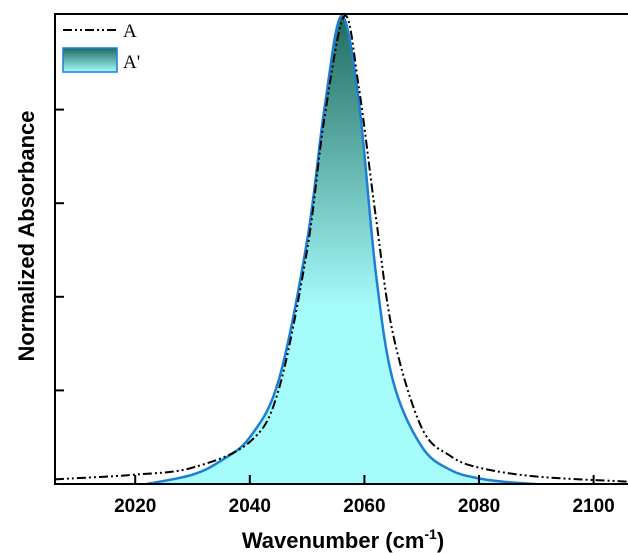 The width and height of the screenshot is (628, 553). Describe the element at coordinates (26, 235) in the screenshot. I see `y-axis-title: Normalized Absorbance` at that location.